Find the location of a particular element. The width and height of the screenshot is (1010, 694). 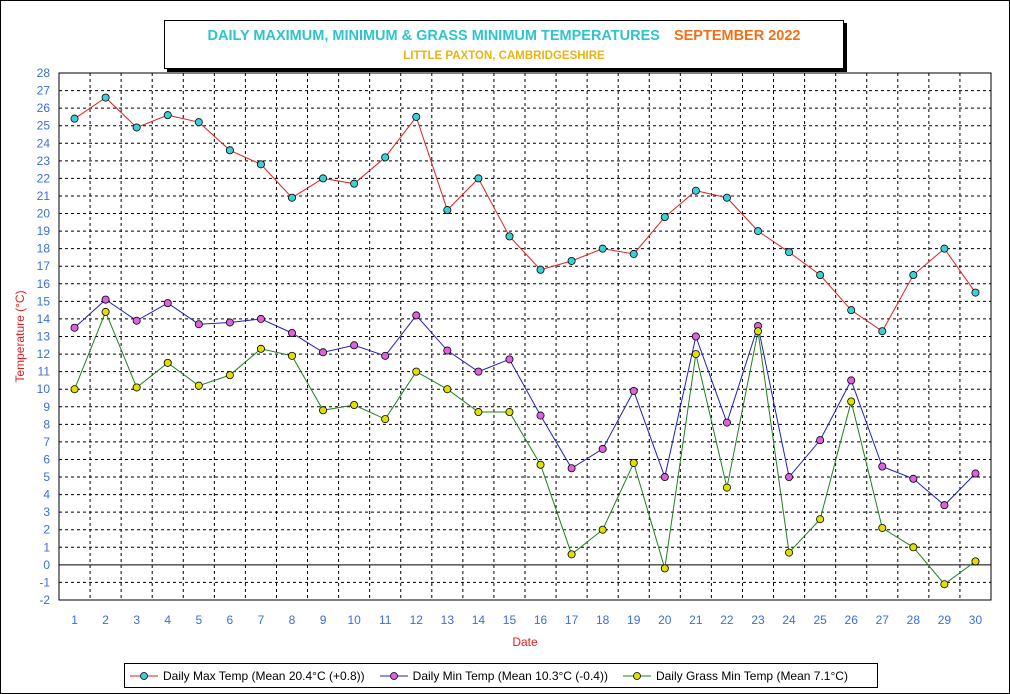

title-month: SEPTEMBER 2022 is located at coordinates (737, 36).